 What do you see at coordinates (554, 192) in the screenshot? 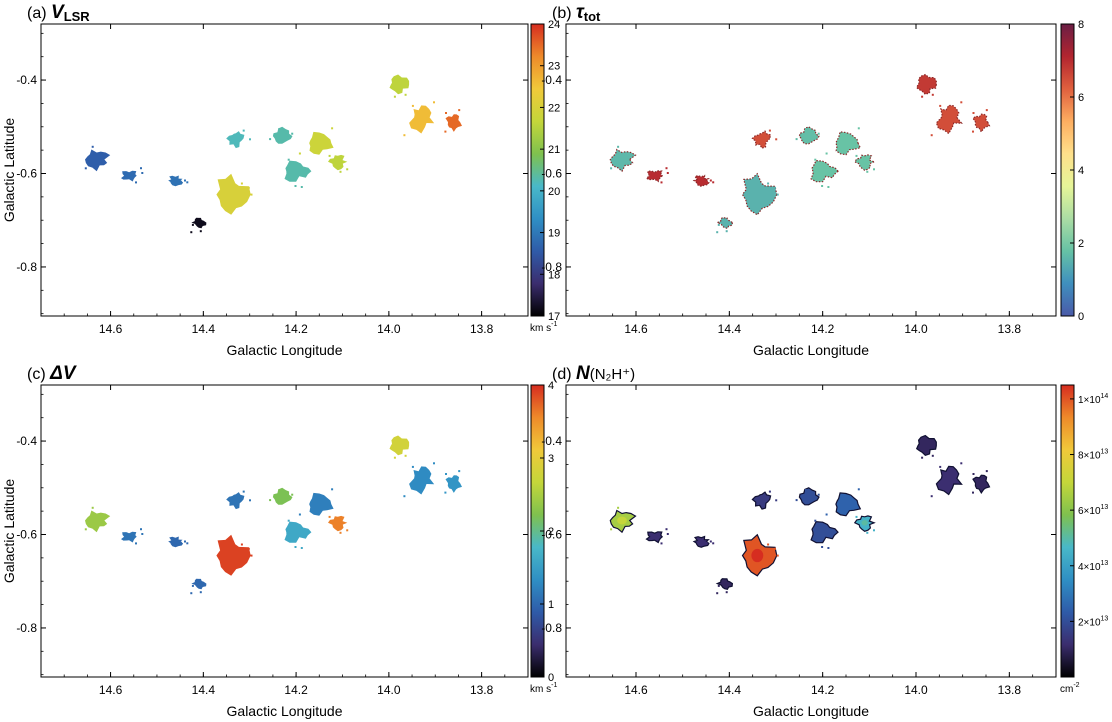
I see `colorbar-tick-label: 20` at bounding box center [554, 192].